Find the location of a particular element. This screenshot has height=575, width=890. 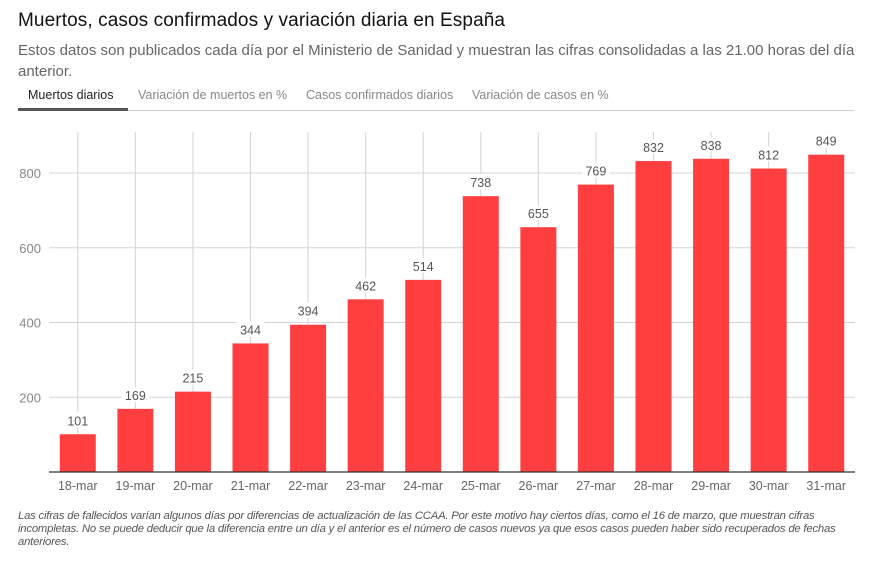

data-label: 215 is located at coordinates (192, 379).